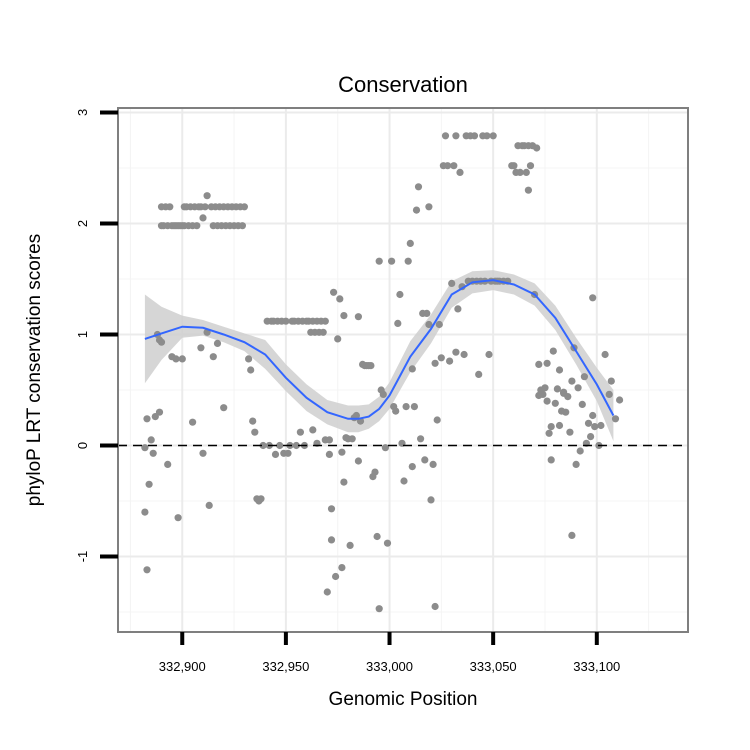 The image size is (750, 750). I want to click on confidence-band-layer, so click(379, 356).